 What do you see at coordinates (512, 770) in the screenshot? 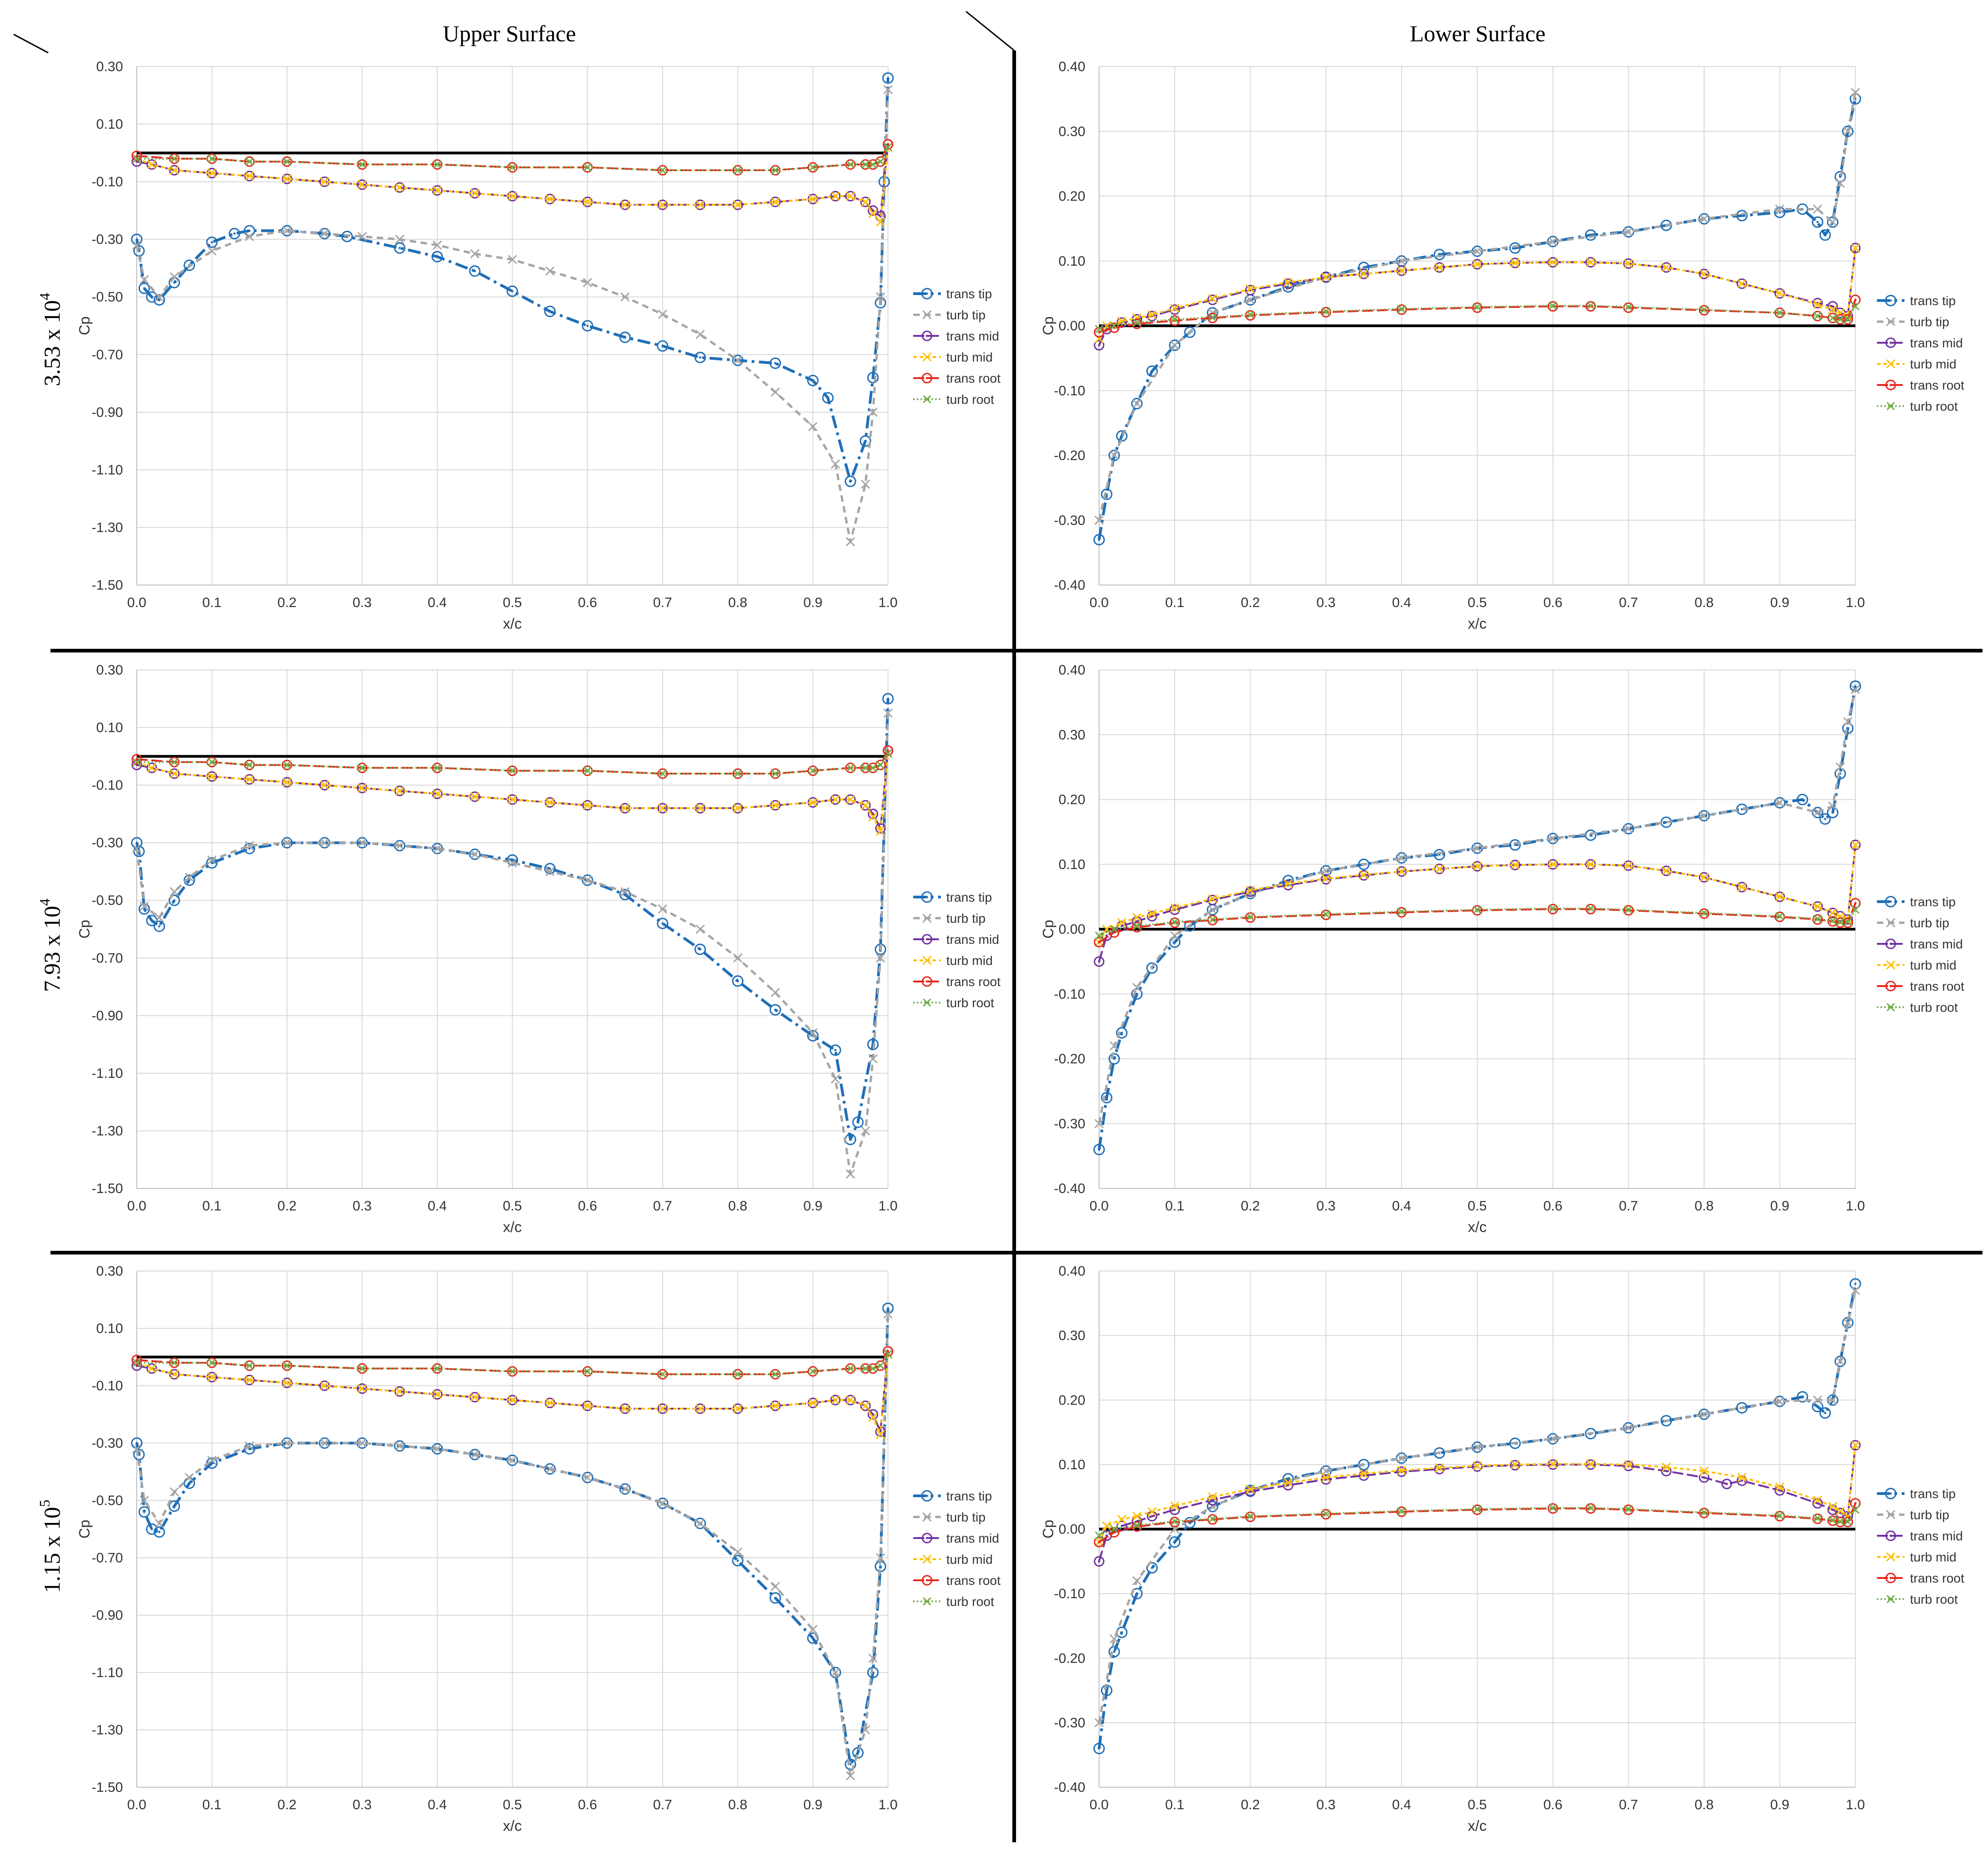
I see `chart-upper-row2-series-turb-root-point` at bounding box center [512, 770].